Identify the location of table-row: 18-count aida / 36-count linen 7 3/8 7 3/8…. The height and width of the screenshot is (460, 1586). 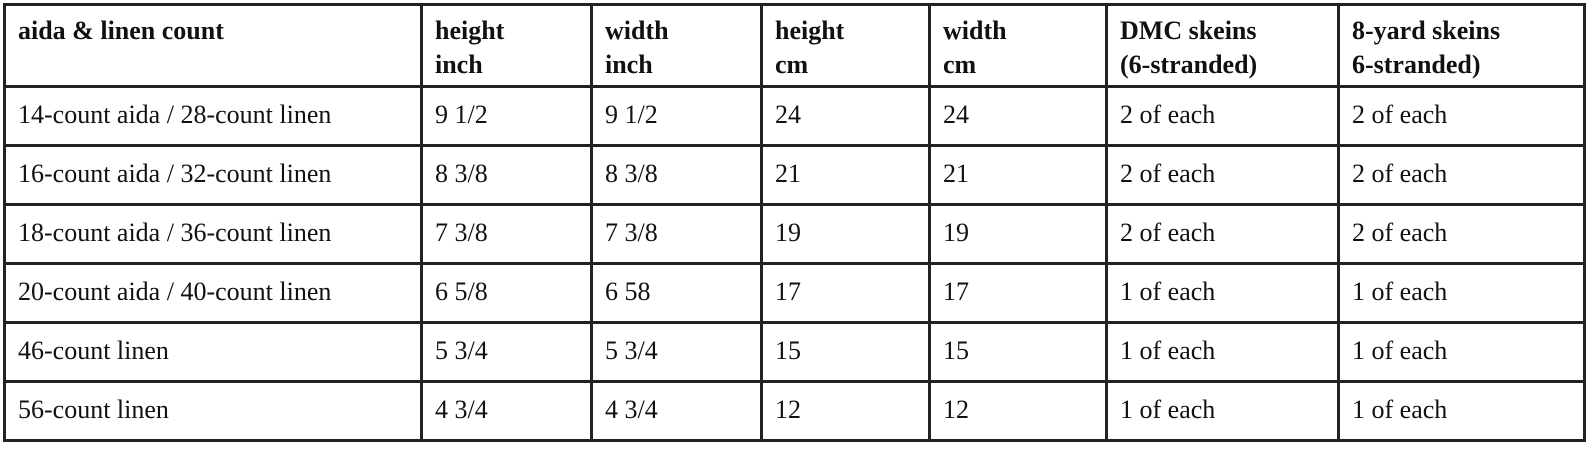
(794, 234).